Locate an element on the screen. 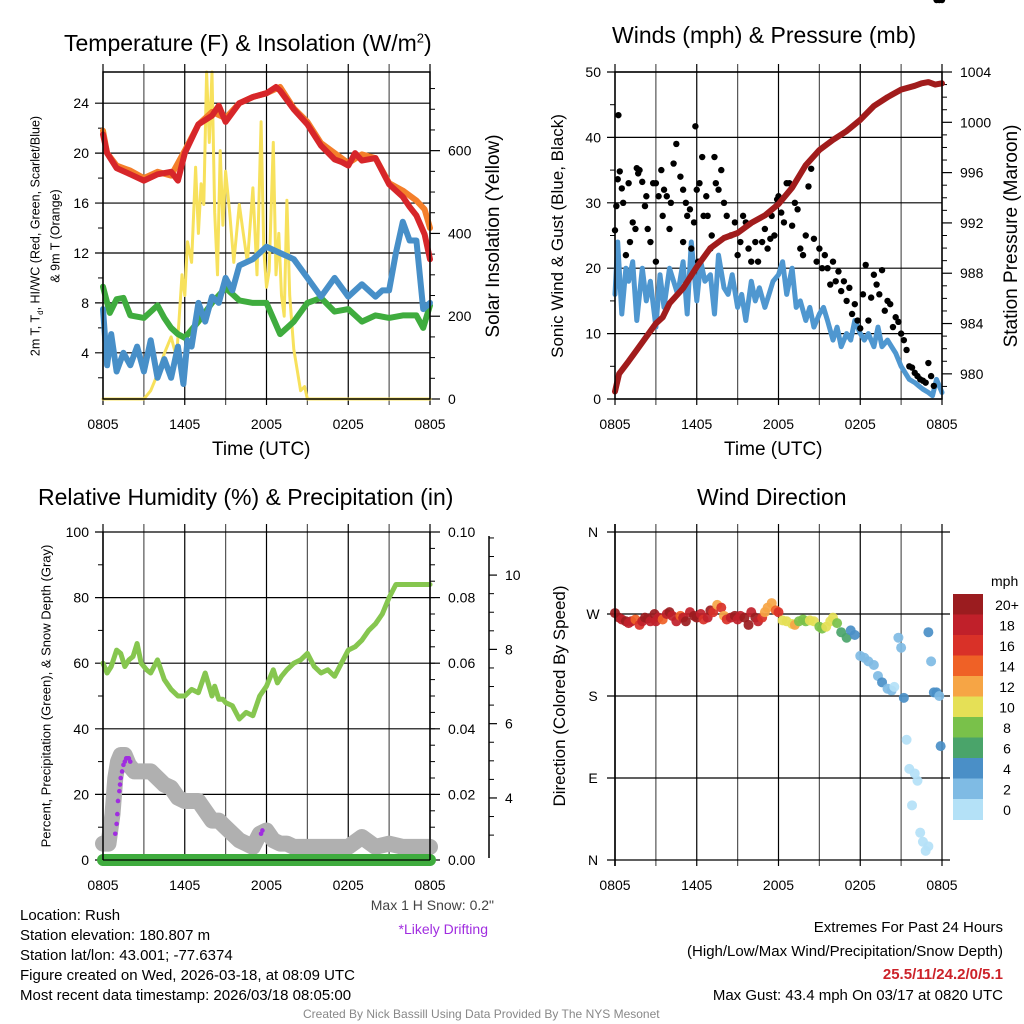 The image size is (1024, 1024). winddir-x-tick-label: 0205 is located at coordinates (860, 885).